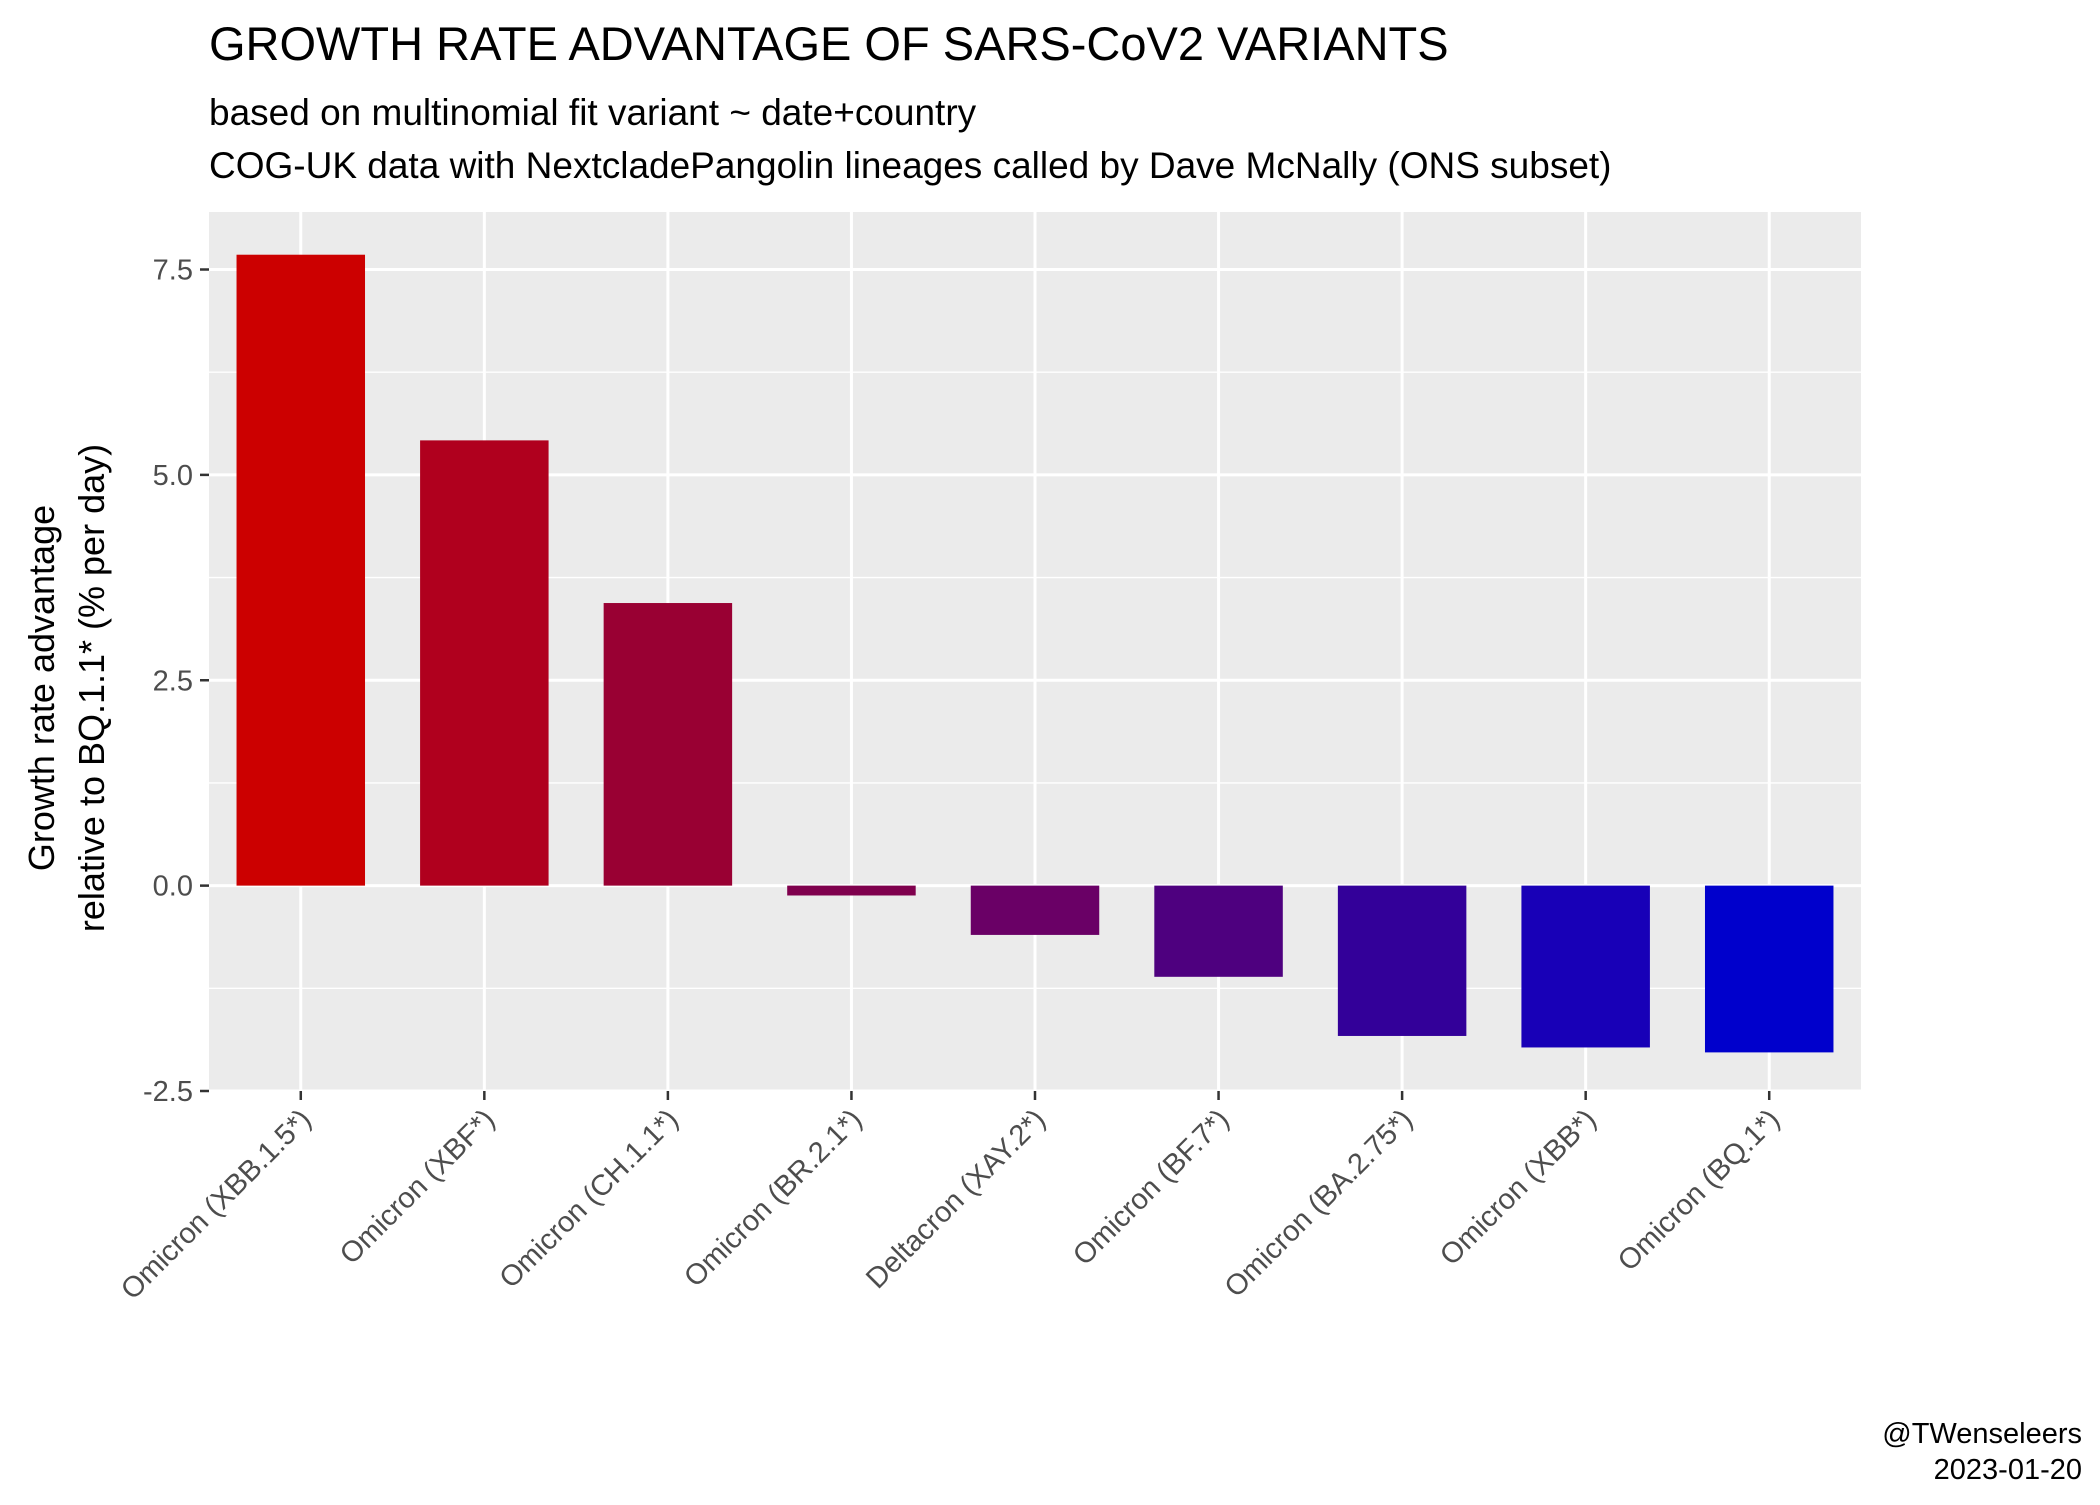 This screenshot has width=2100, height=1505. Describe the element at coordinates (1982, 1434) in the screenshot. I see `caption-handle: @TWenseleers` at that location.